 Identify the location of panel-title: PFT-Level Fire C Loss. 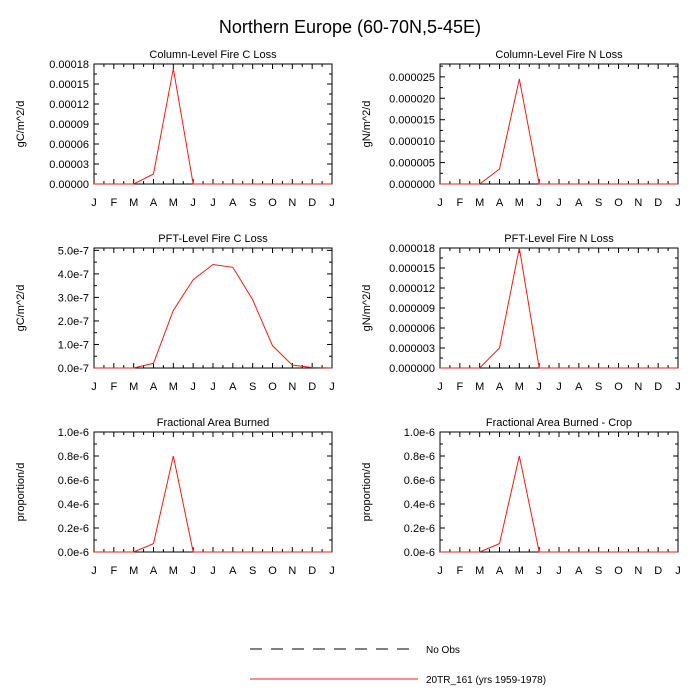
(213, 239).